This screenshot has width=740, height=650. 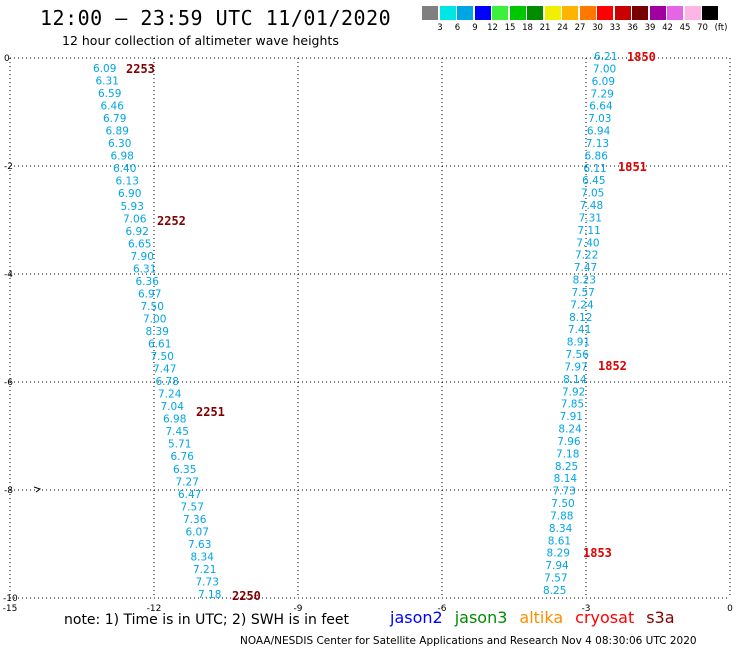 I want to click on color-scale-label: 3, so click(x=440, y=28).